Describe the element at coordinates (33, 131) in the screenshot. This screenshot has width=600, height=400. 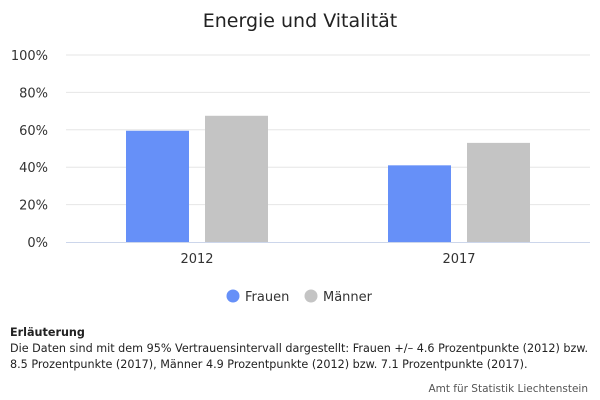
I see `y-tick-label: 60%` at that location.